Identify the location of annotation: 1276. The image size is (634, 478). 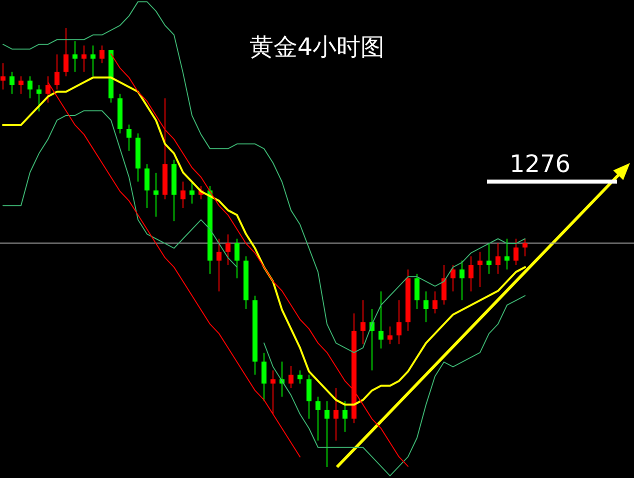
(540, 164).